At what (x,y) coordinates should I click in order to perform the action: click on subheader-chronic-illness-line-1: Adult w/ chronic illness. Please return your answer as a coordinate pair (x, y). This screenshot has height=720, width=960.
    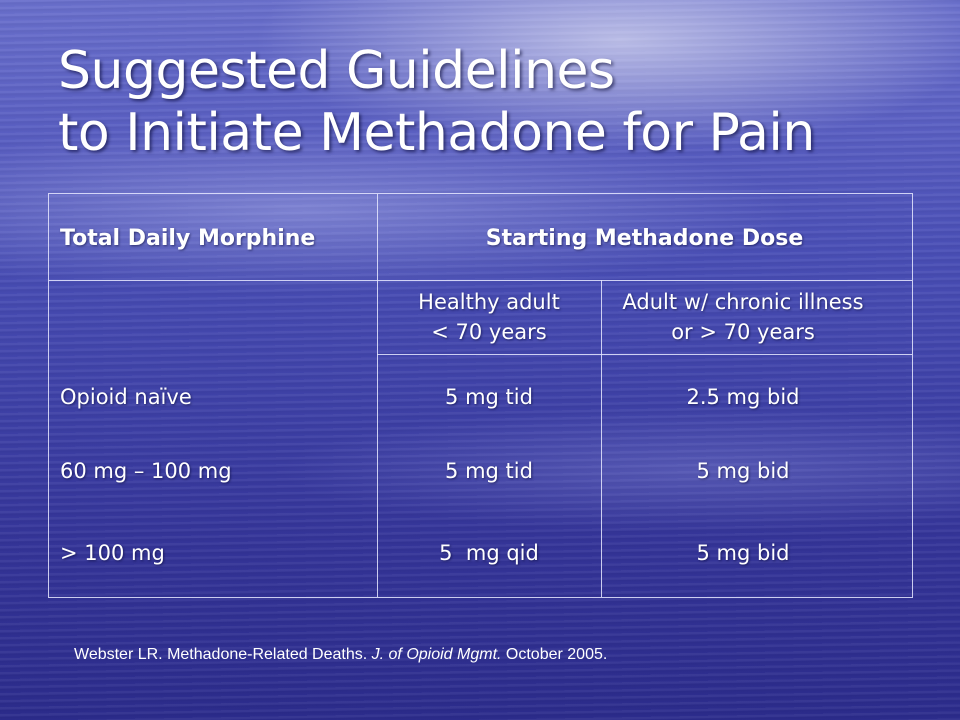
    Looking at the image, I should click on (743, 302).